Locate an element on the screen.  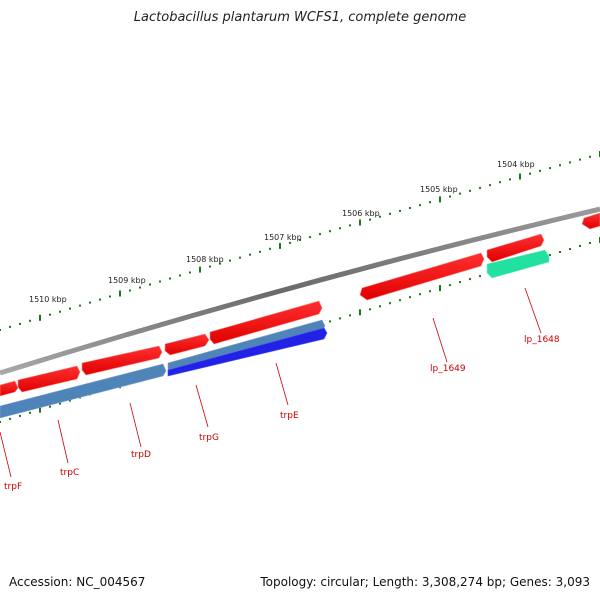
accession-text: Accession: NC_004567 is located at coordinates (77, 582).